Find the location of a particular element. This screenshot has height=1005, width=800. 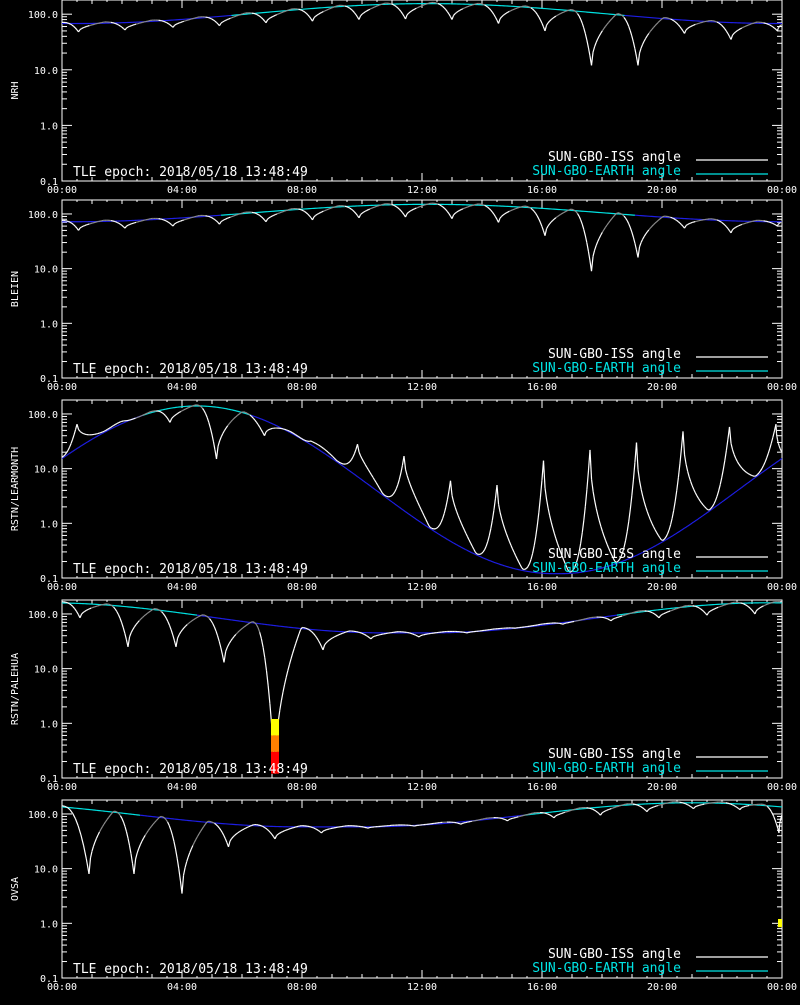

x-tick-label: 20:00 is located at coordinates (662, 787).